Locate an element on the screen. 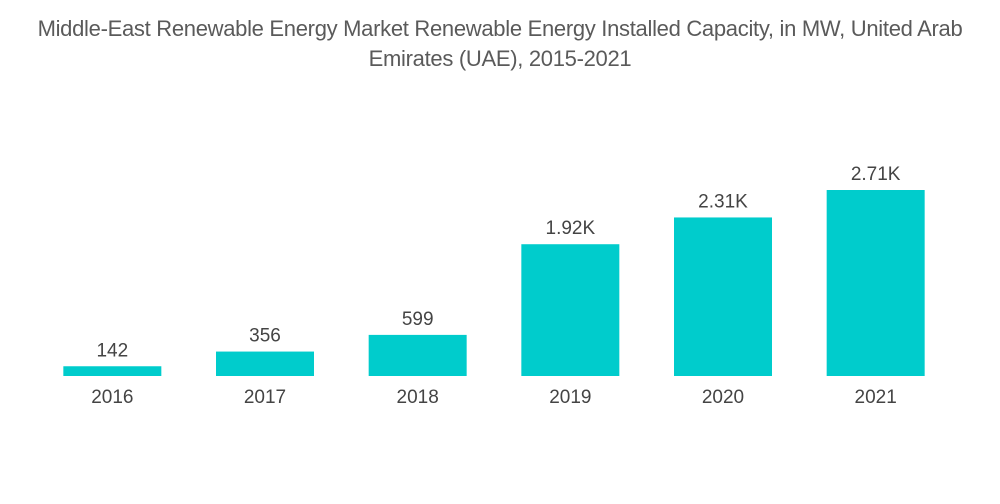 This screenshot has height=504, width=1000. x-tick-label-2019: 2019 is located at coordinates (570, 397).